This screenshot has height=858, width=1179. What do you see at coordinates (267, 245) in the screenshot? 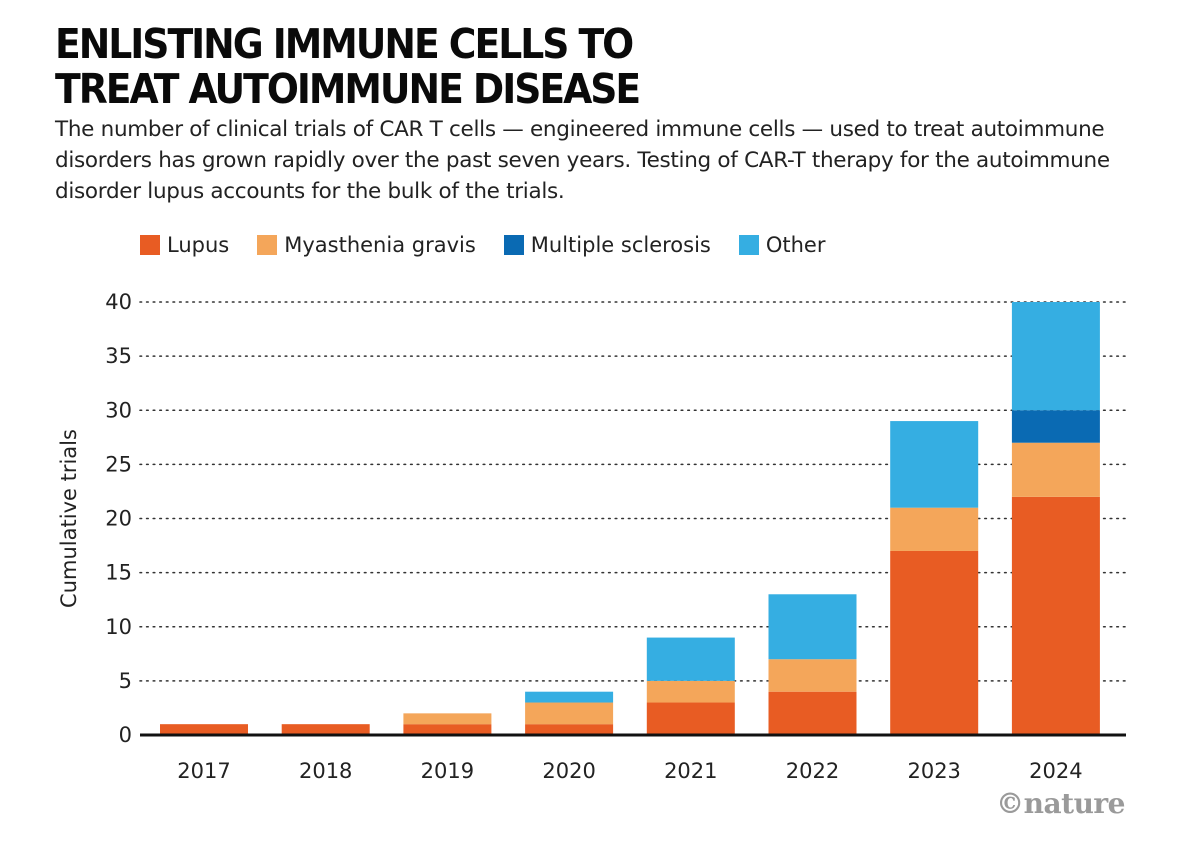
I see `legend-swatch-myasthenia-gravis` at bounding box center [267, 245].